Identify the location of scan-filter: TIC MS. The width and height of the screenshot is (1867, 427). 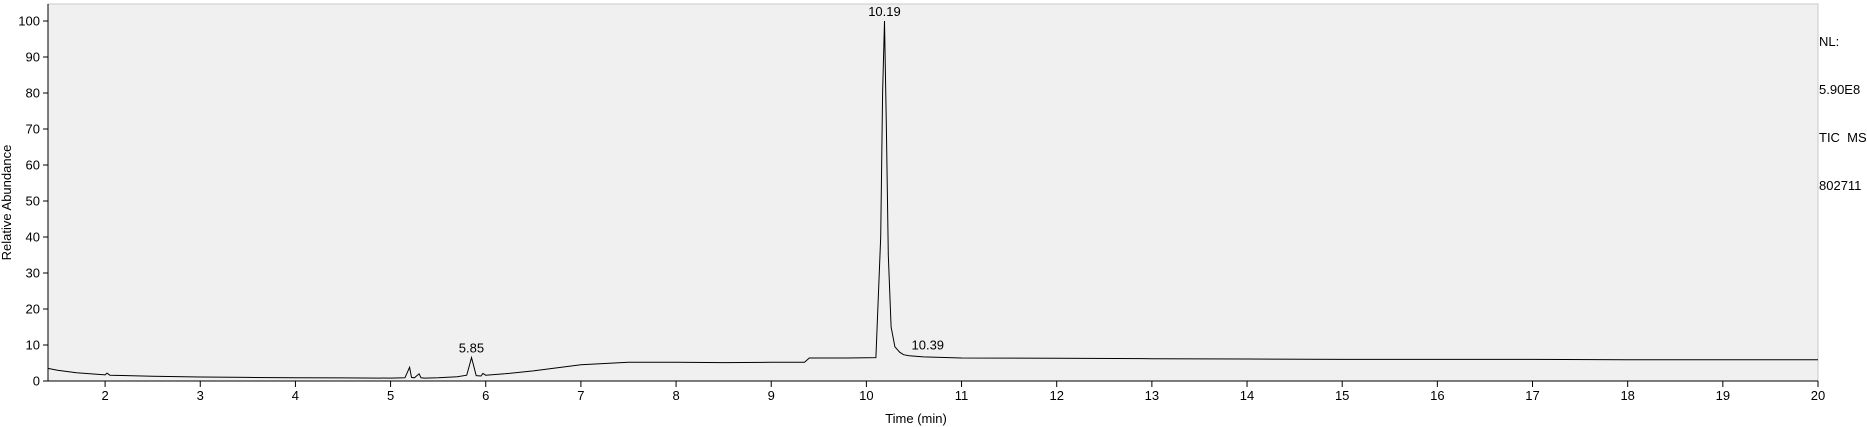
(1843, 137).